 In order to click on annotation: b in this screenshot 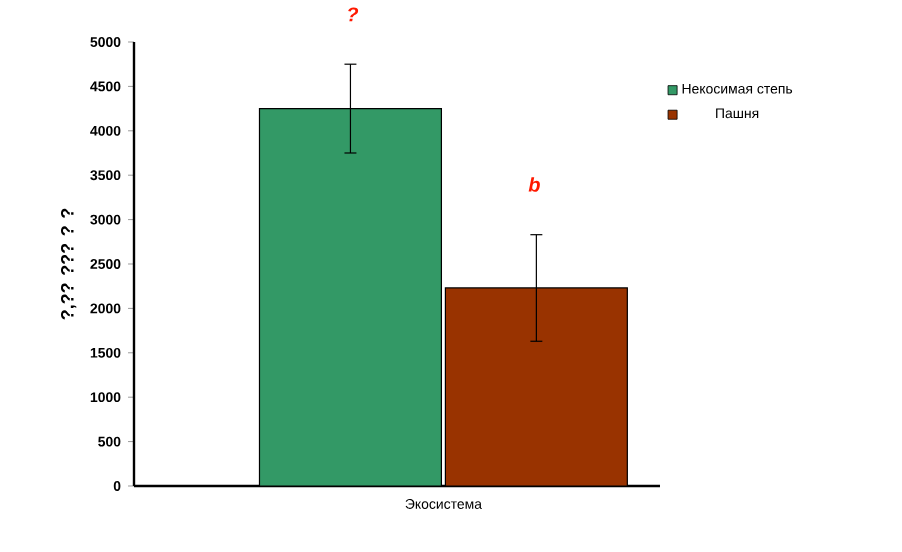, I will do `click(534, 184)`.